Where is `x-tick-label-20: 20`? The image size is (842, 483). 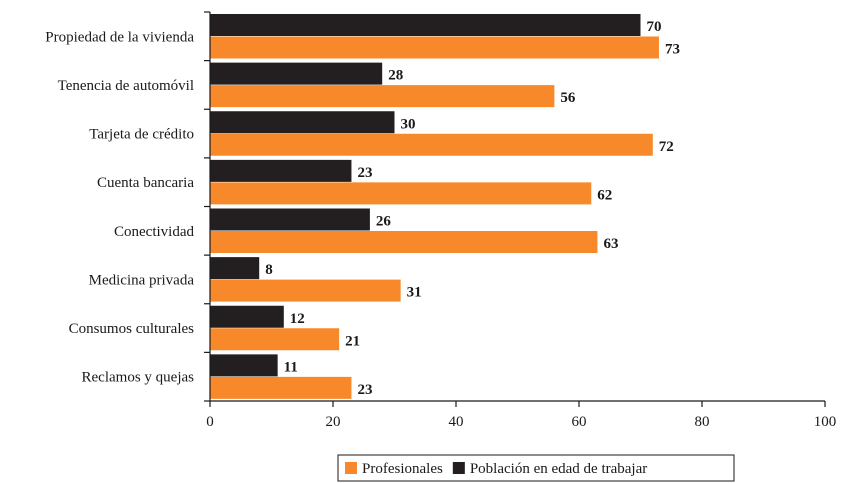 x-tick-label-20: 20 is located at coordinates (333, 422).